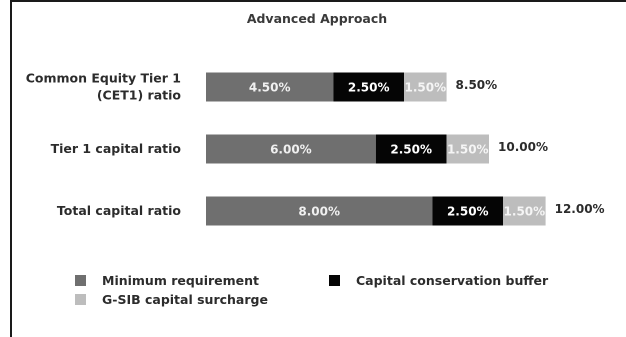 The image size is (626, 337). What do you see at coordinates (477, 85) in the screenshot?
I see `total-label: 8.50%` at bounding box center [477, 85].